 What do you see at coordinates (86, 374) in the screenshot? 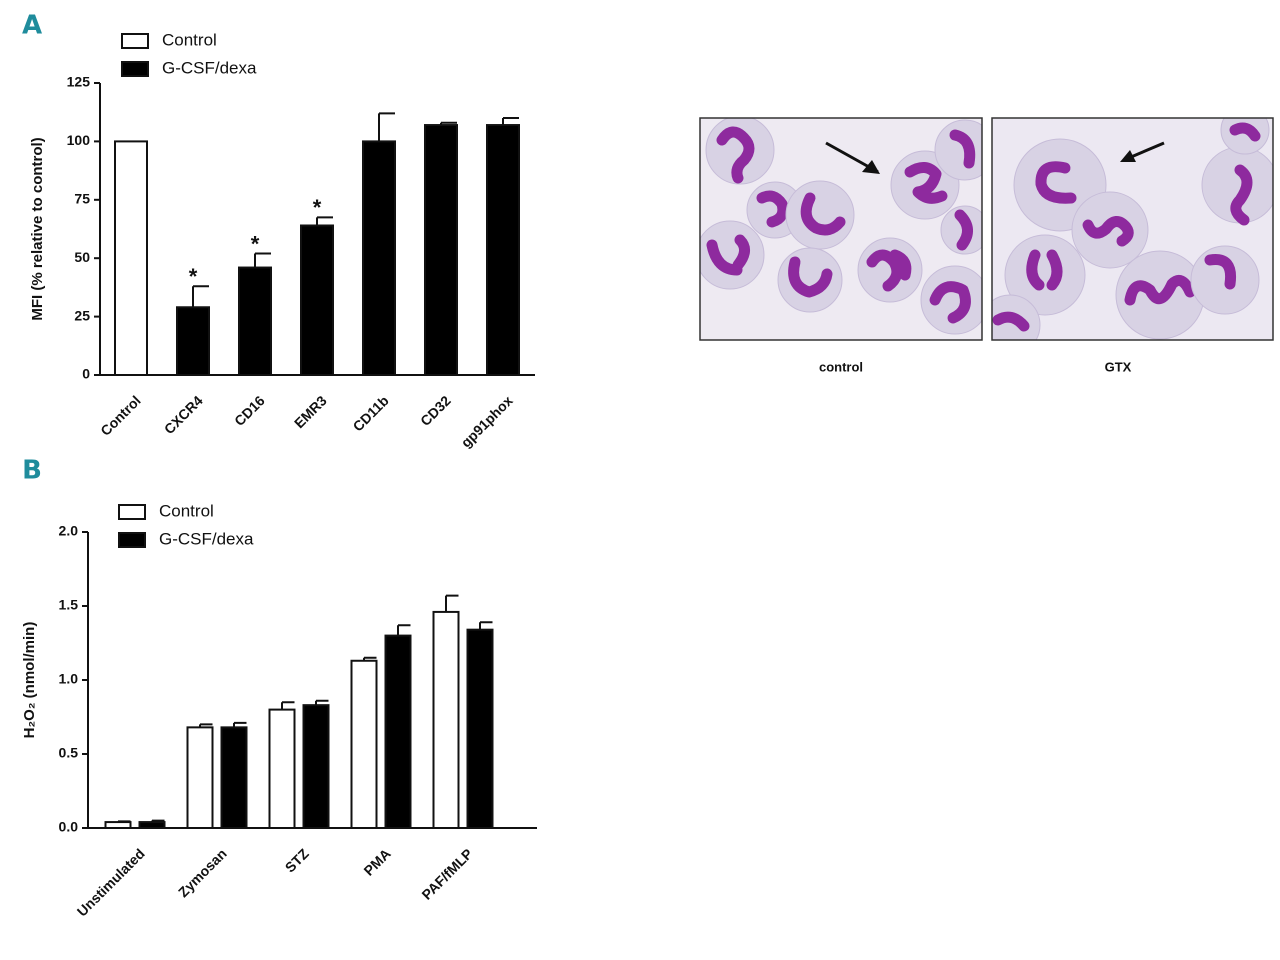
I see `y-tick-label: 0` at bounding box center [86, 374].